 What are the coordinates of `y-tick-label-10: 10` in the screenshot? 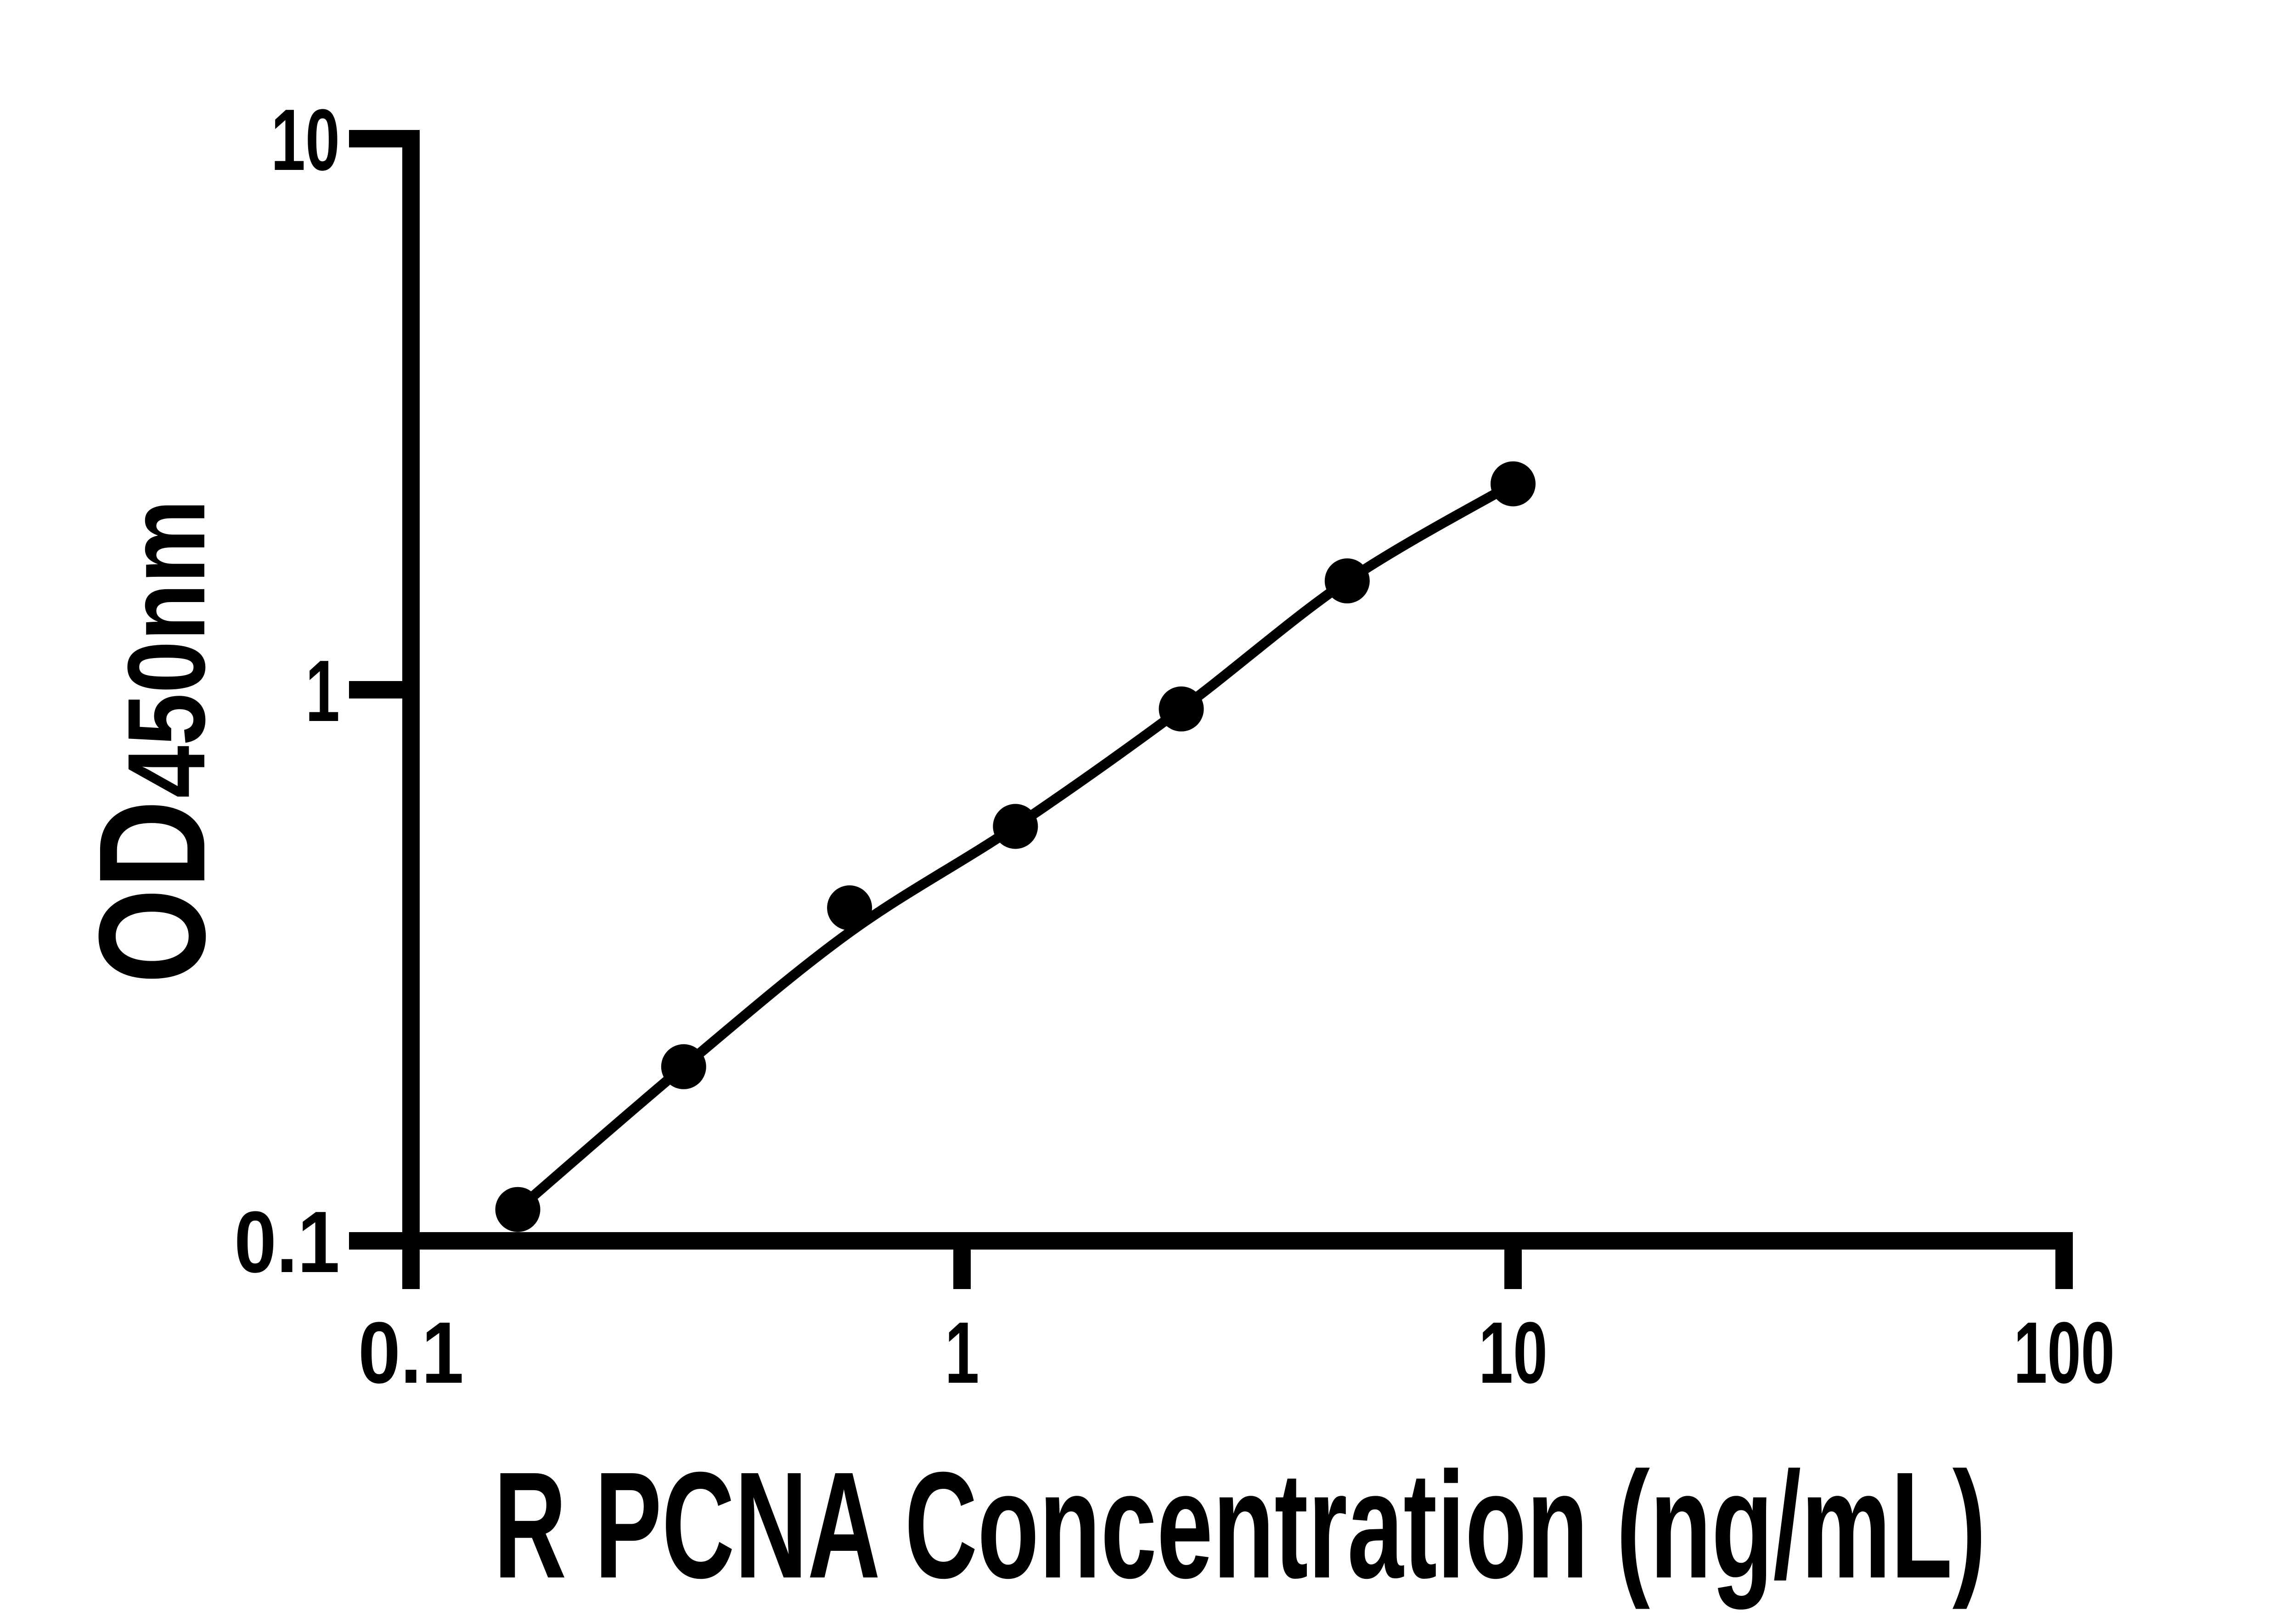 It's located at (305, 140).